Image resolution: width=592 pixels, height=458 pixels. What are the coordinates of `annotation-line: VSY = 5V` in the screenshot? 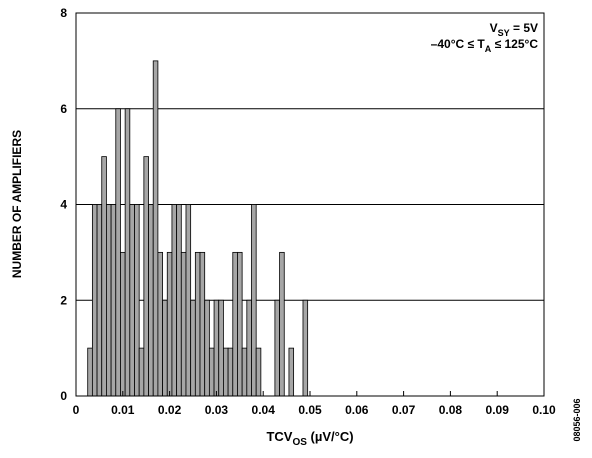 It's located at (514, 29).